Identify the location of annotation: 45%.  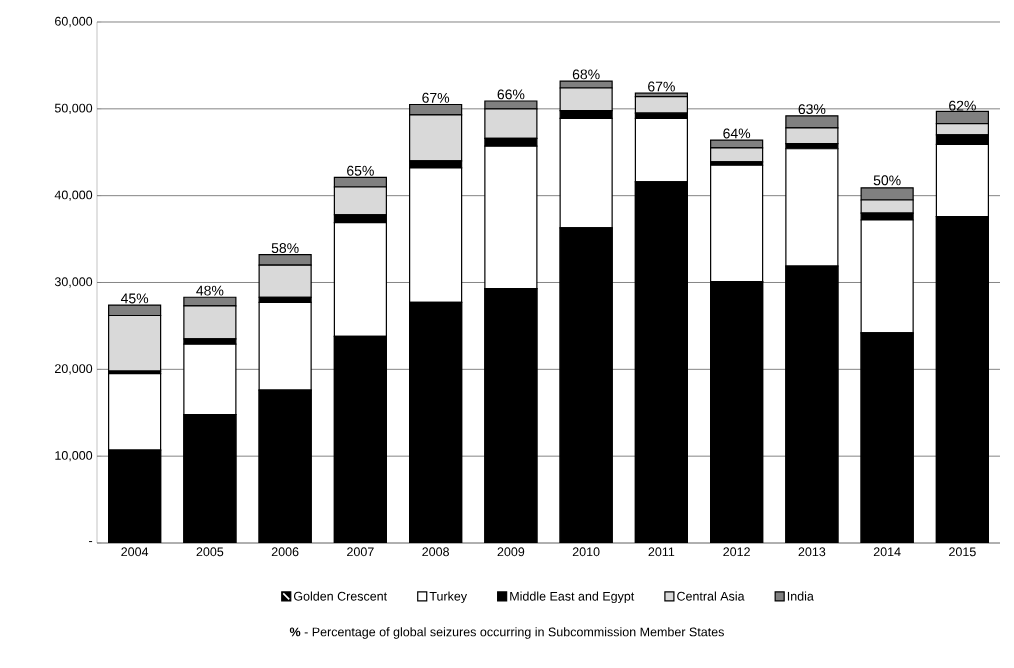
(134, 298).